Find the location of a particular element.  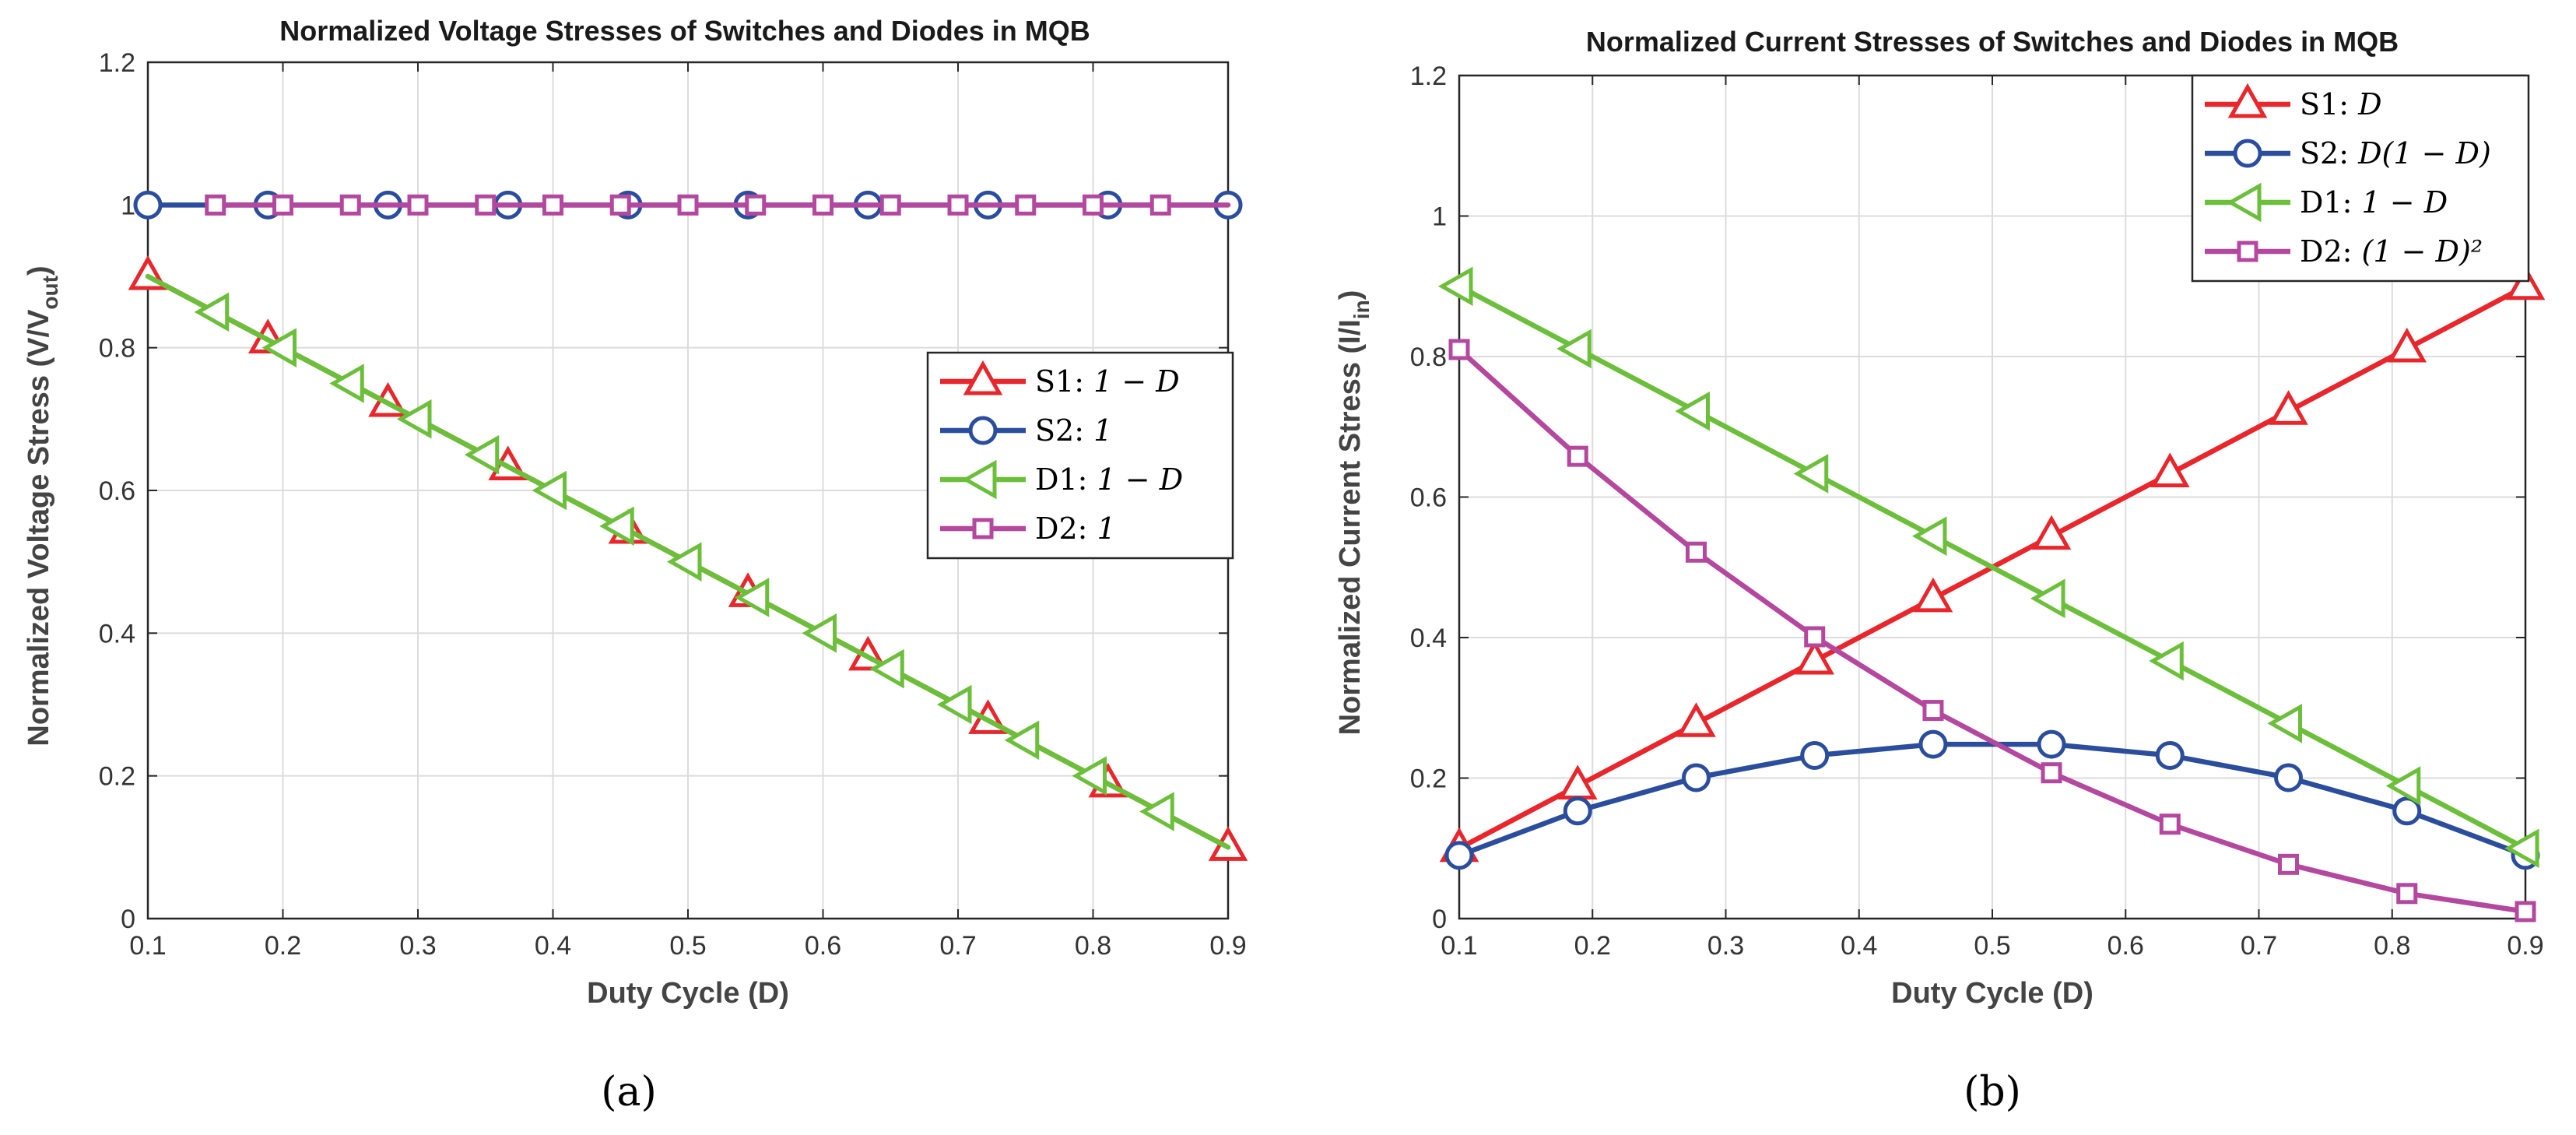

x-axis-label: Duty Cycle (D) is located at coordinates (688, 993).